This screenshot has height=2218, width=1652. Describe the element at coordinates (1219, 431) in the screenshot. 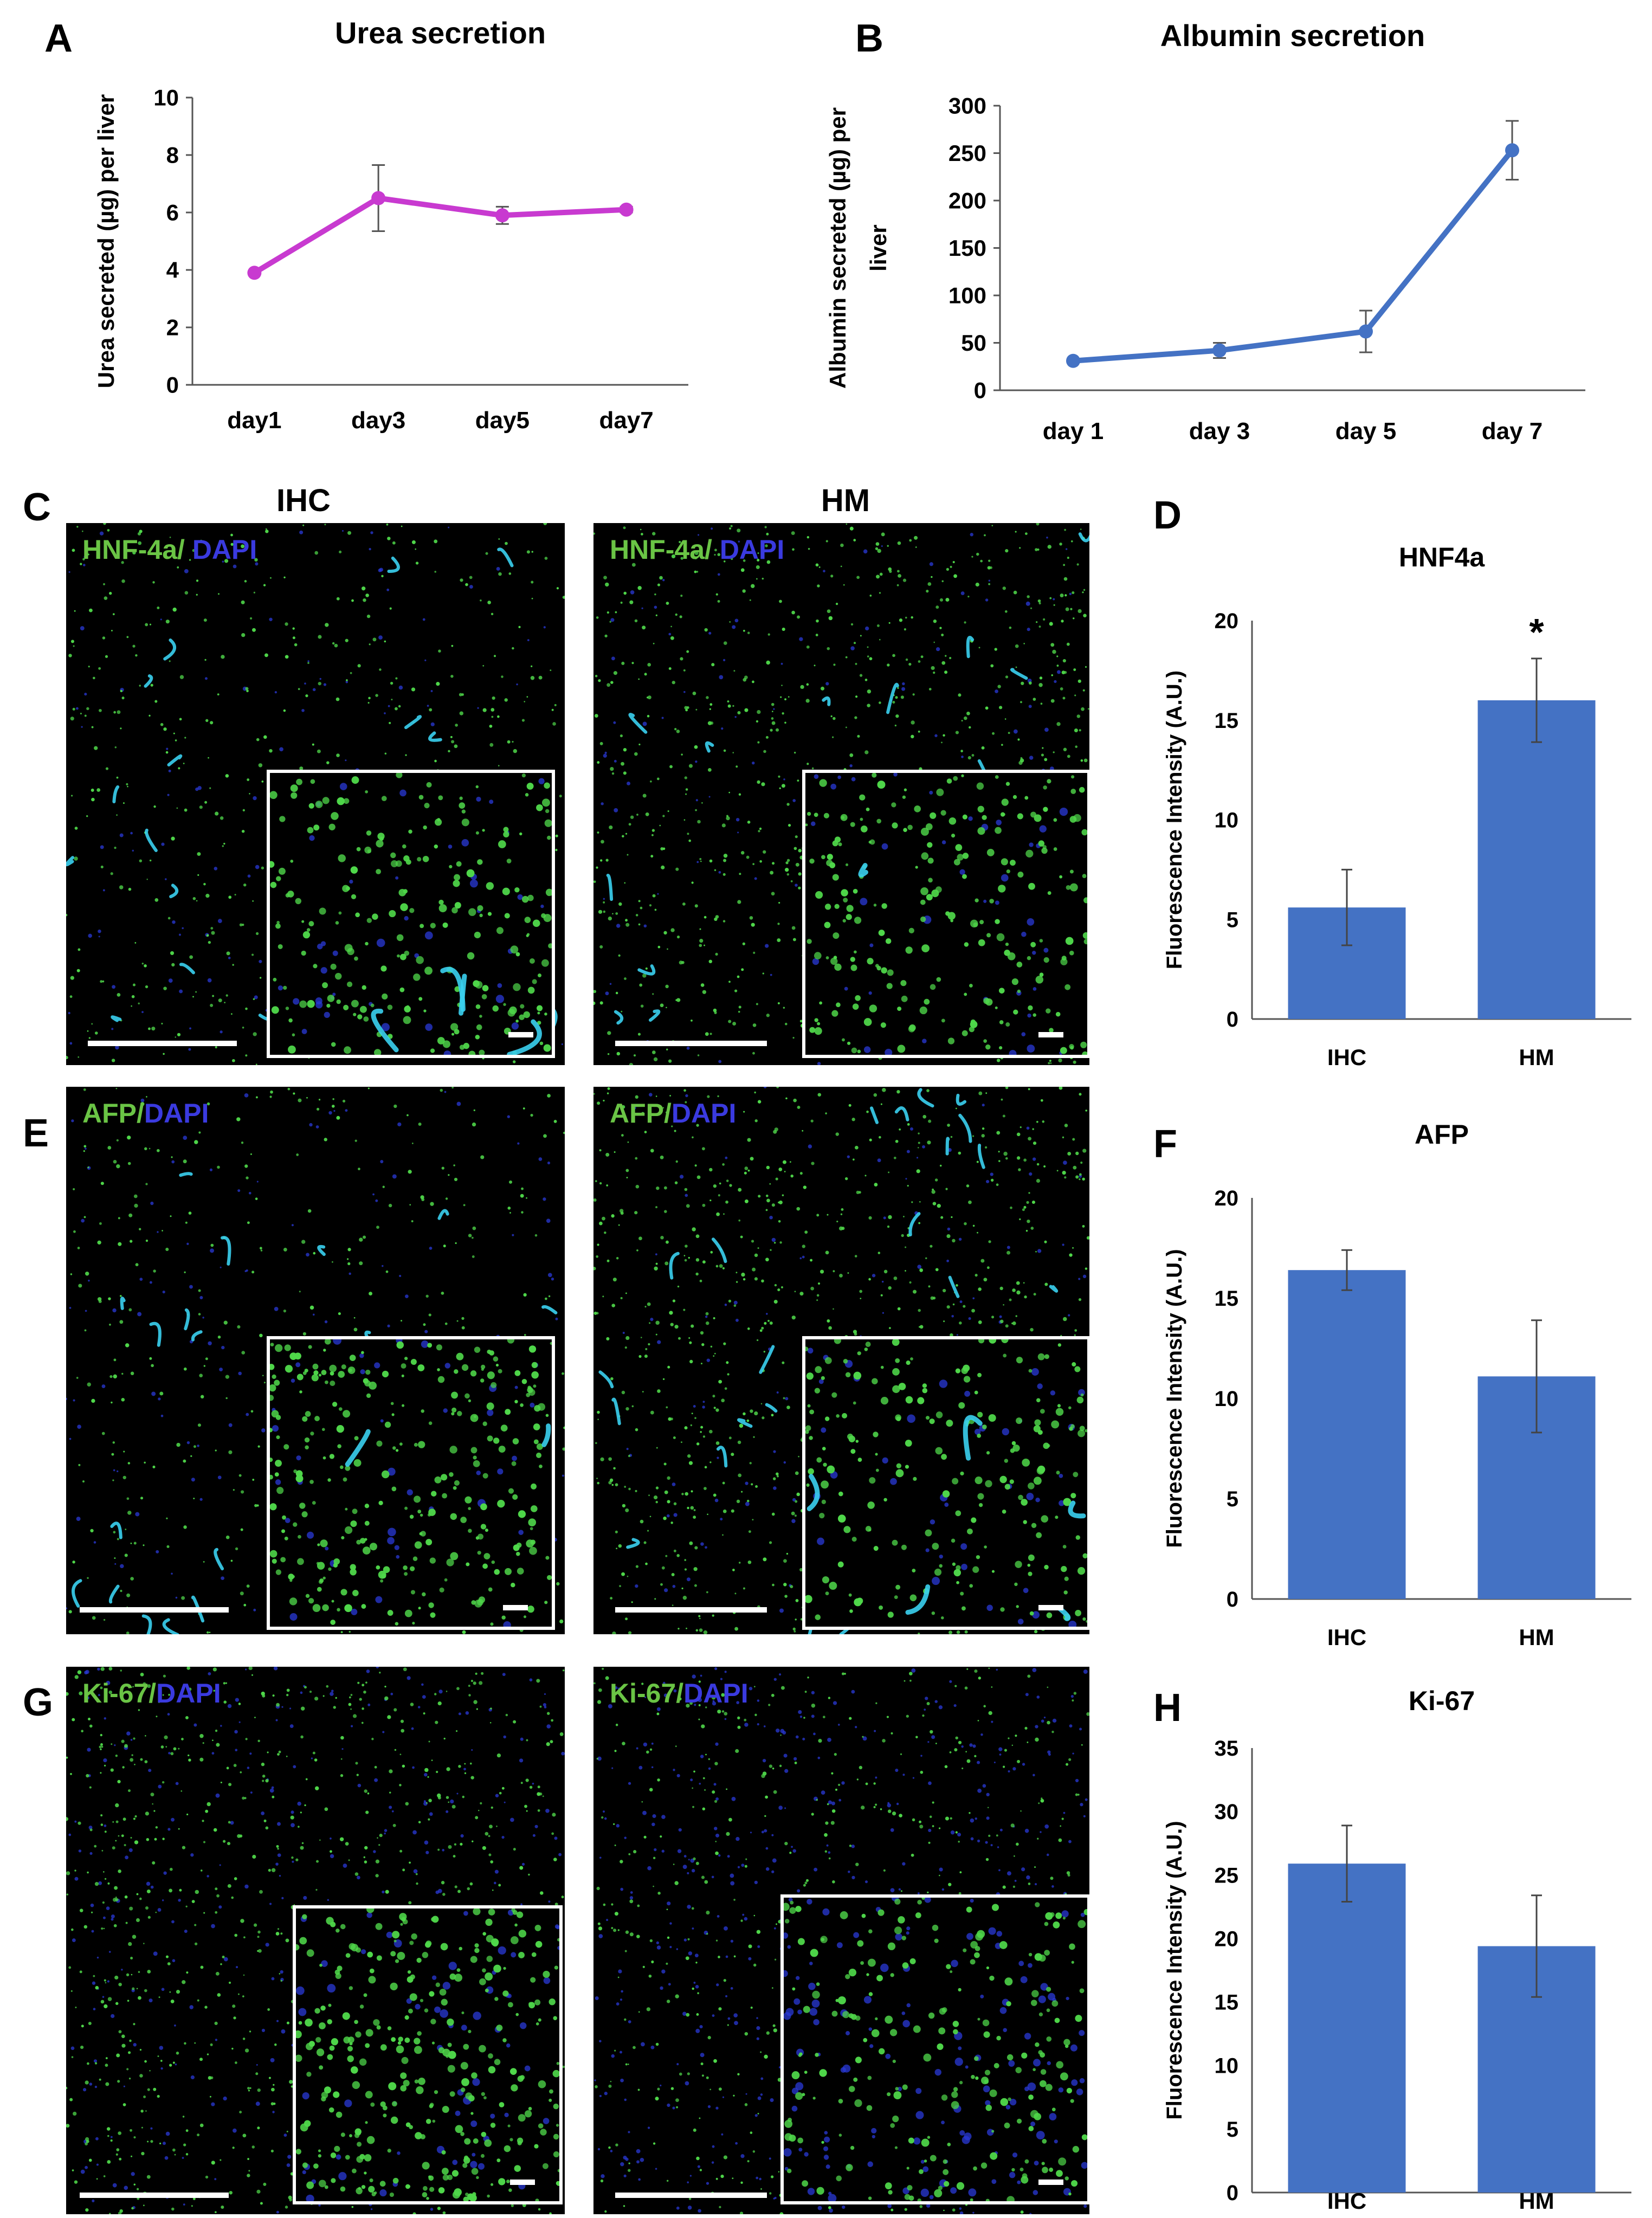

I see `x-tick-label: day 3` at that location.